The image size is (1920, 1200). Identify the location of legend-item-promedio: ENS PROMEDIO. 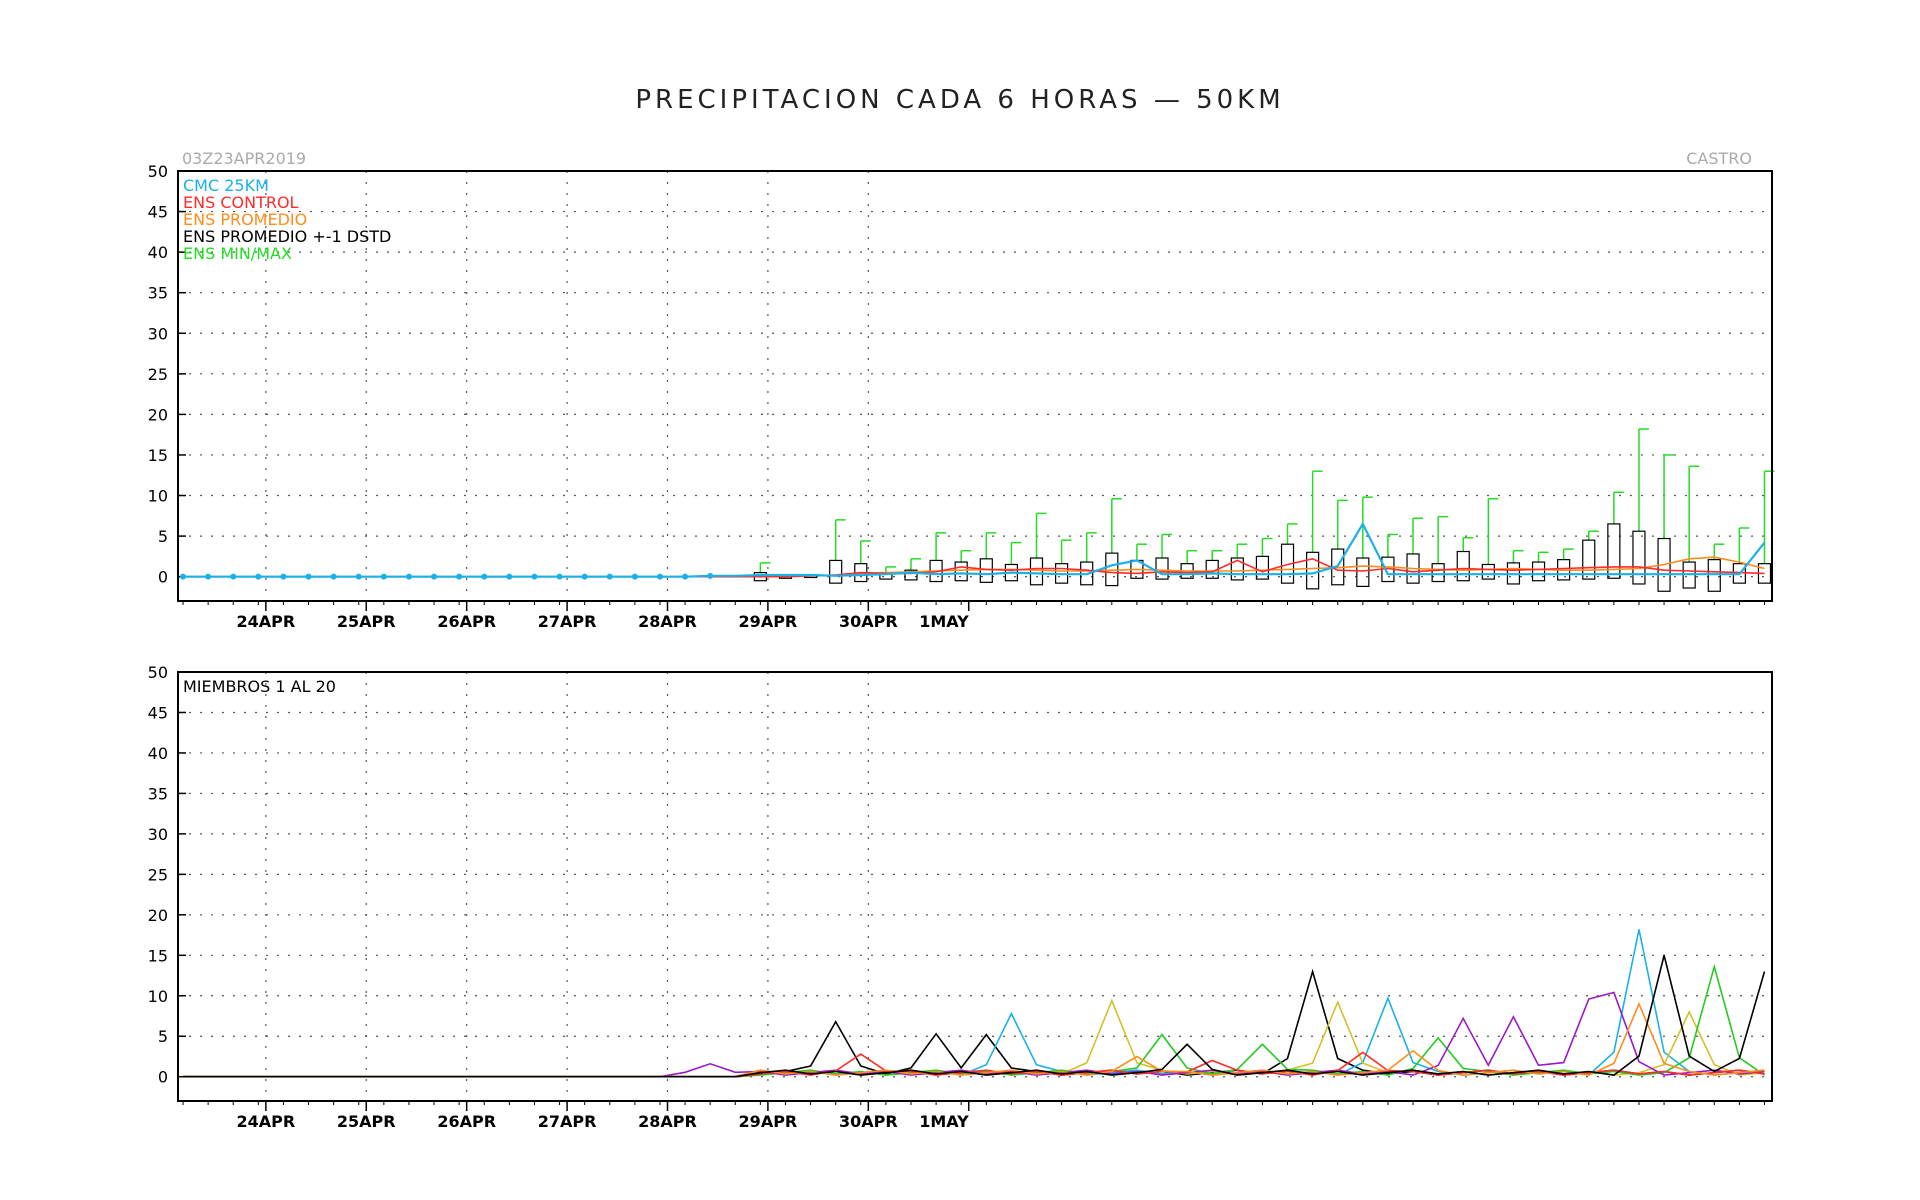
(245, 219).